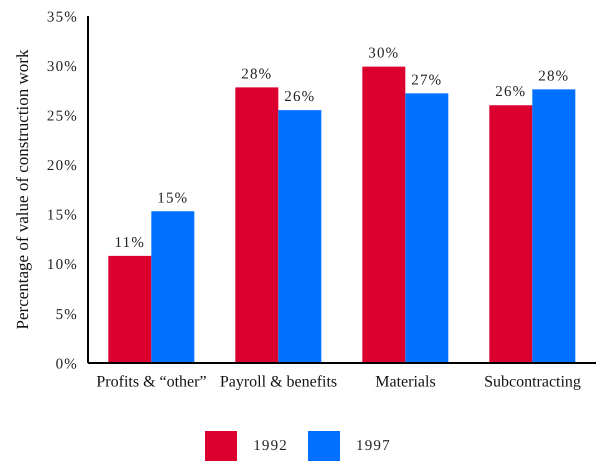 This screenshot has width=613, height=461. Describe the element at coordinates (172, 198) in the screenshot. I see `data-label: 15%` at that location.